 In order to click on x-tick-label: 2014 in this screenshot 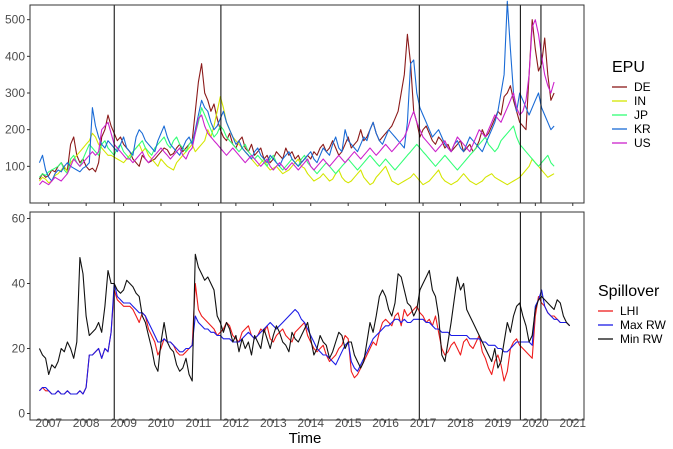, I will do `click(310, 423)`.